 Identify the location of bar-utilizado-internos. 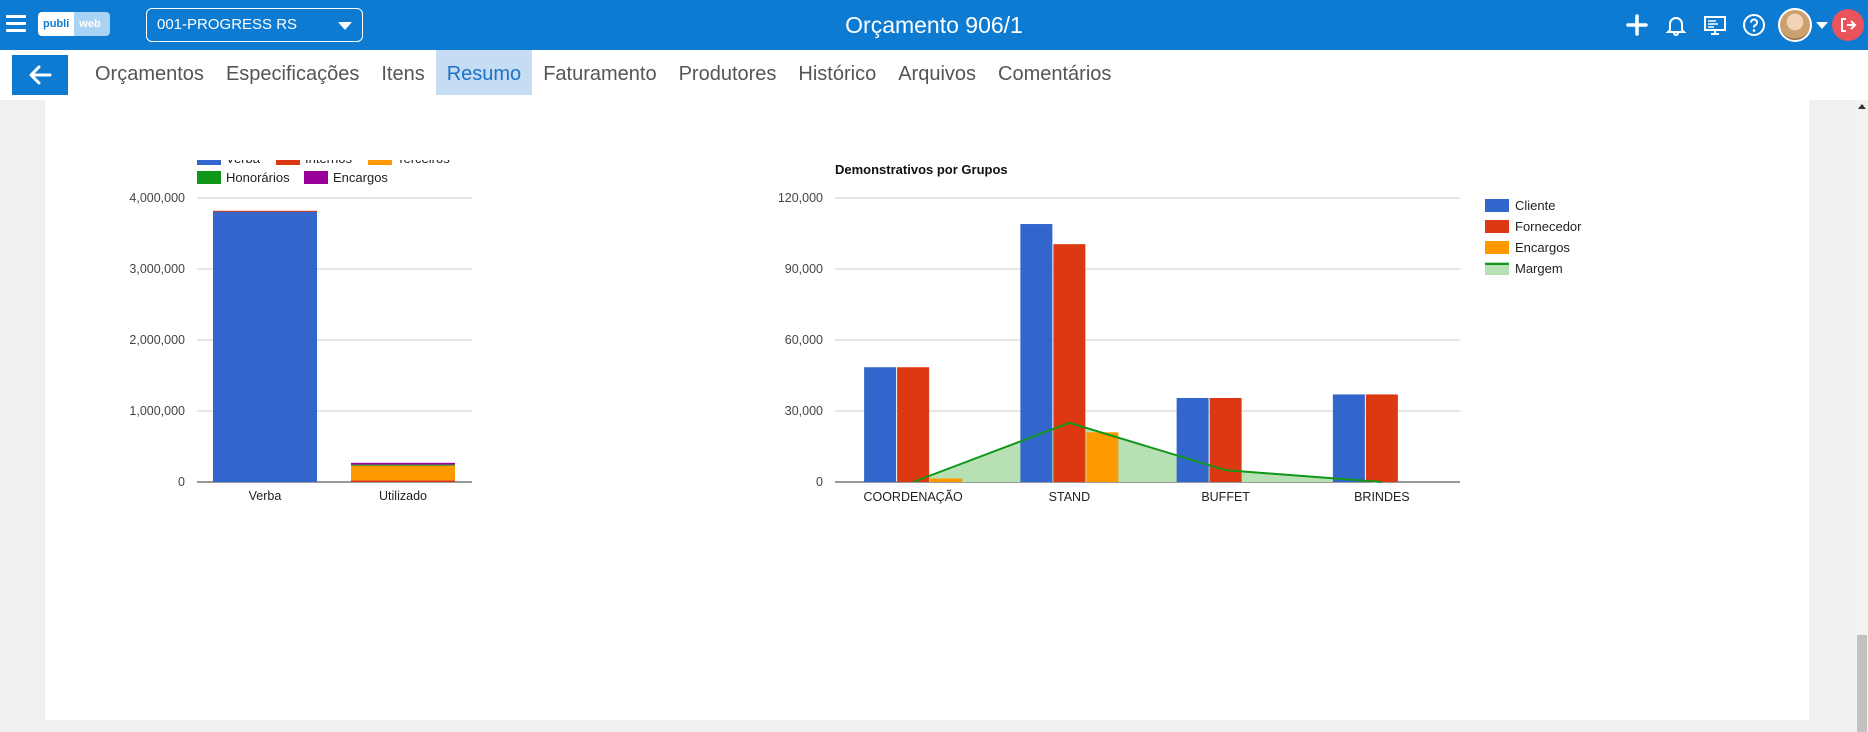
(403, 481).